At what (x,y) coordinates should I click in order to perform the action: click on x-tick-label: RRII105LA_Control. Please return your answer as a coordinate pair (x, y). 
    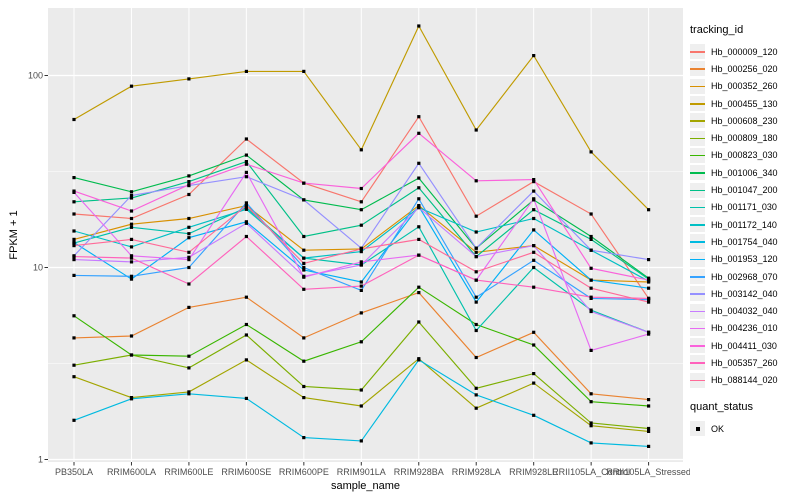
    Looking at the image, I should click on (591, 472).